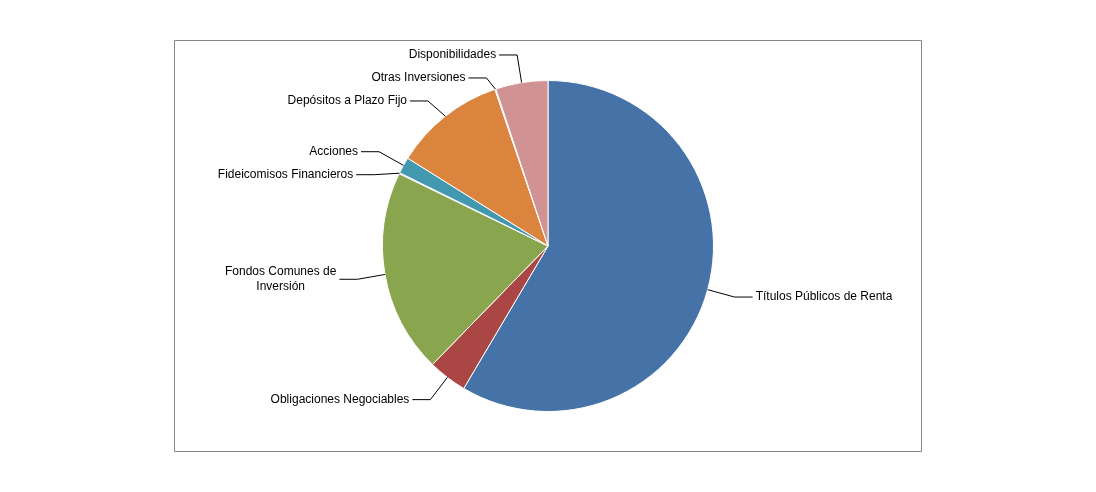 The height and width of the screenshot is (492, 1096). What do you see at coordinates (418, 77) in the screenshot?
I see `slice-label: Otras Inversiones` at bounding box center [418, 77].